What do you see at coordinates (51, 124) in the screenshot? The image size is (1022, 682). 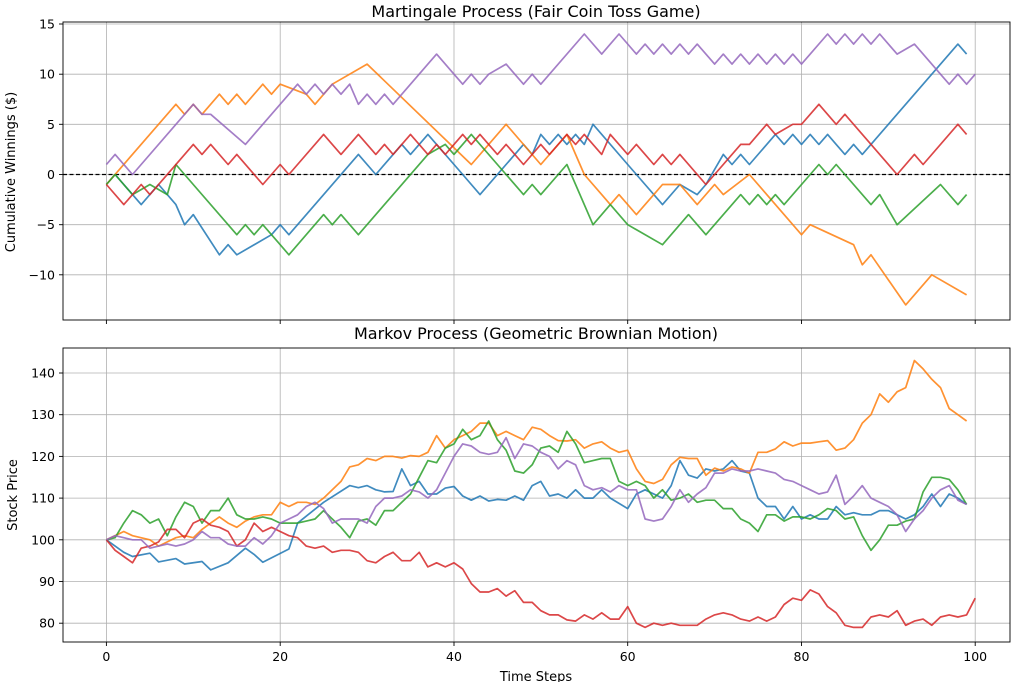 I see `y-tick-label: 5` at bounding box center [51, 124].